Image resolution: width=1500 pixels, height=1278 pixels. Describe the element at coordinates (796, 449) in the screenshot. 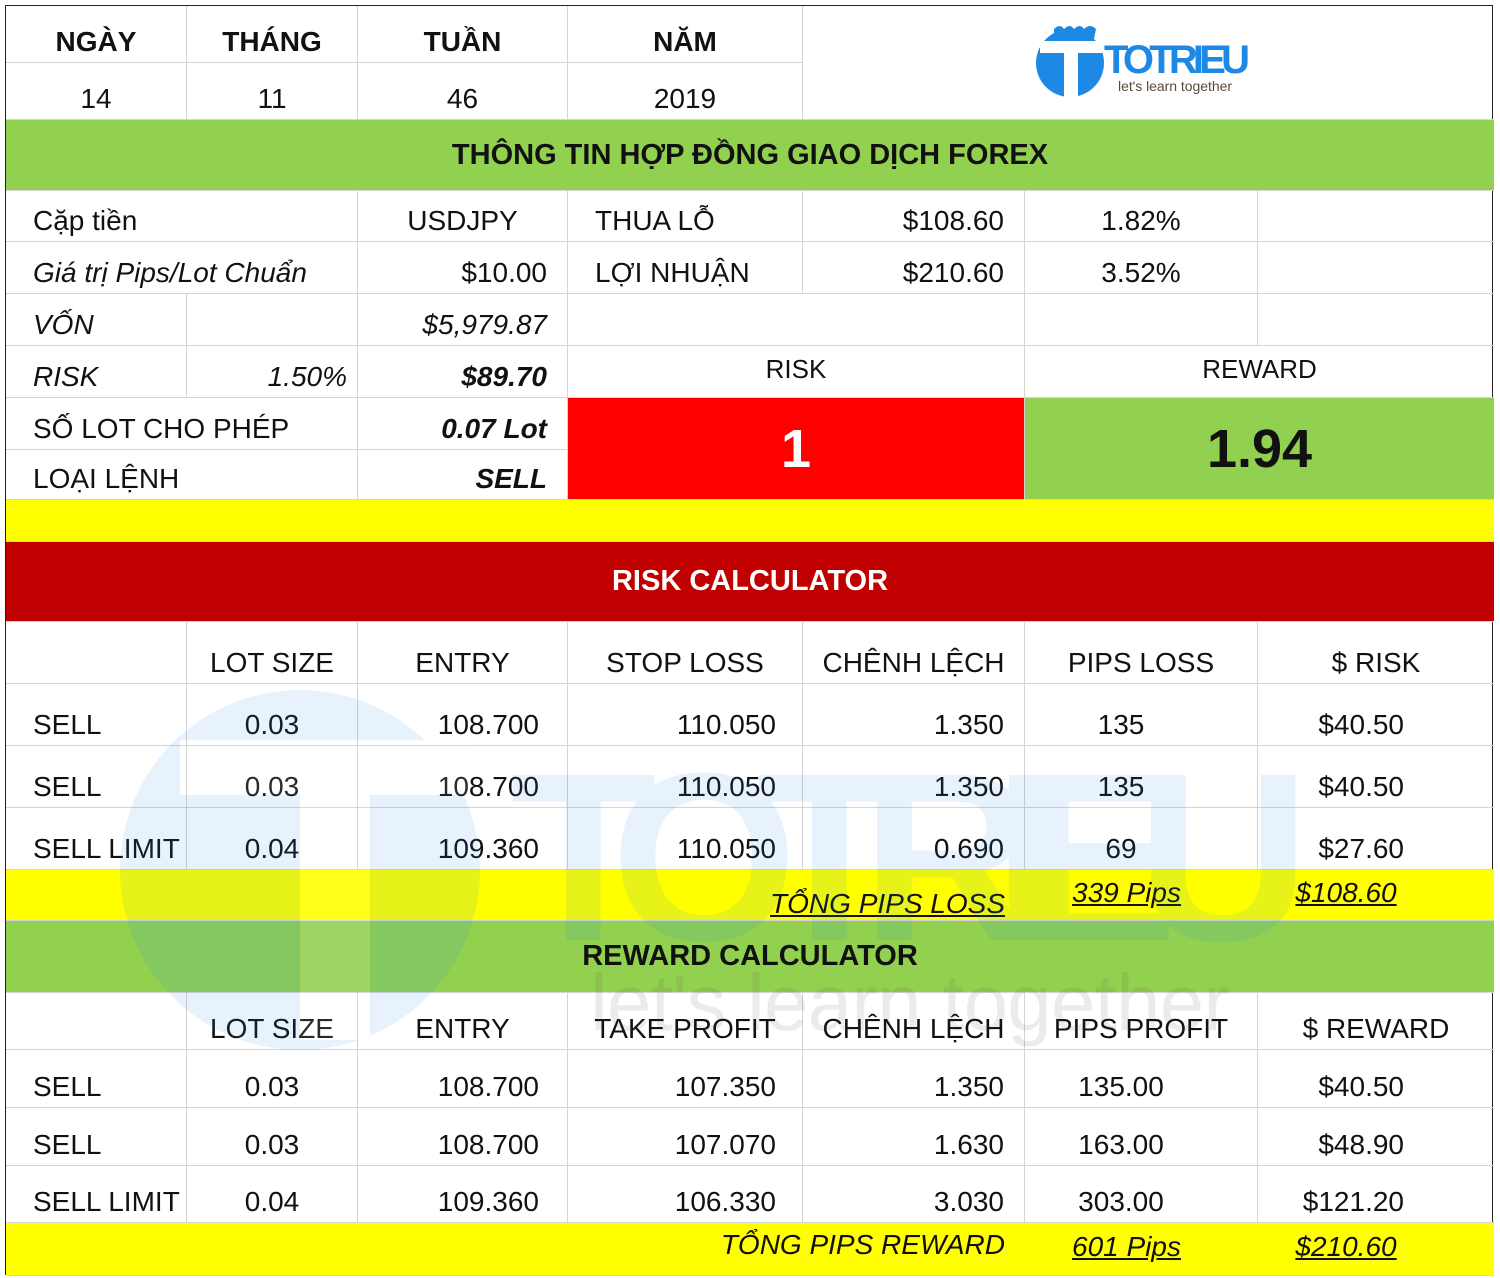

I see `rr-risk-value: 1` at that location.